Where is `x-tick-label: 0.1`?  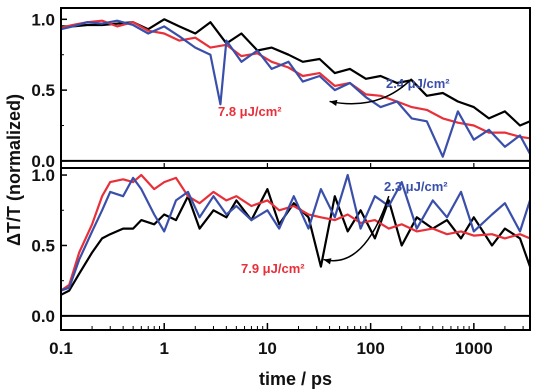
x-tick-label: 0.1 is located at coordinates (61, 348).